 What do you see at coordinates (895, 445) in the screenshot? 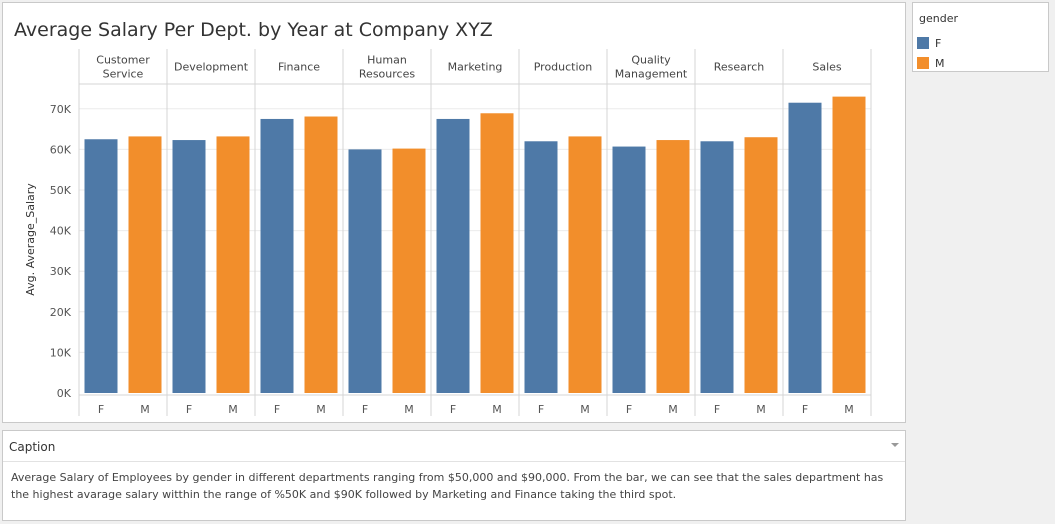
I see `caption-dropdown-icon` at bounding box center [895, 445].